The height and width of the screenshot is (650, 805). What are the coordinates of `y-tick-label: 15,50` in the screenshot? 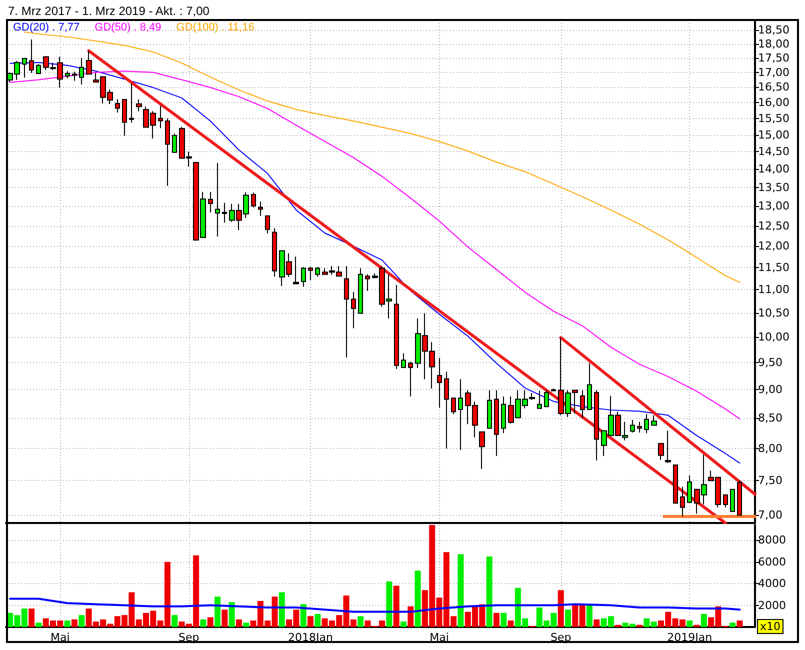 It's located at (774, 118).